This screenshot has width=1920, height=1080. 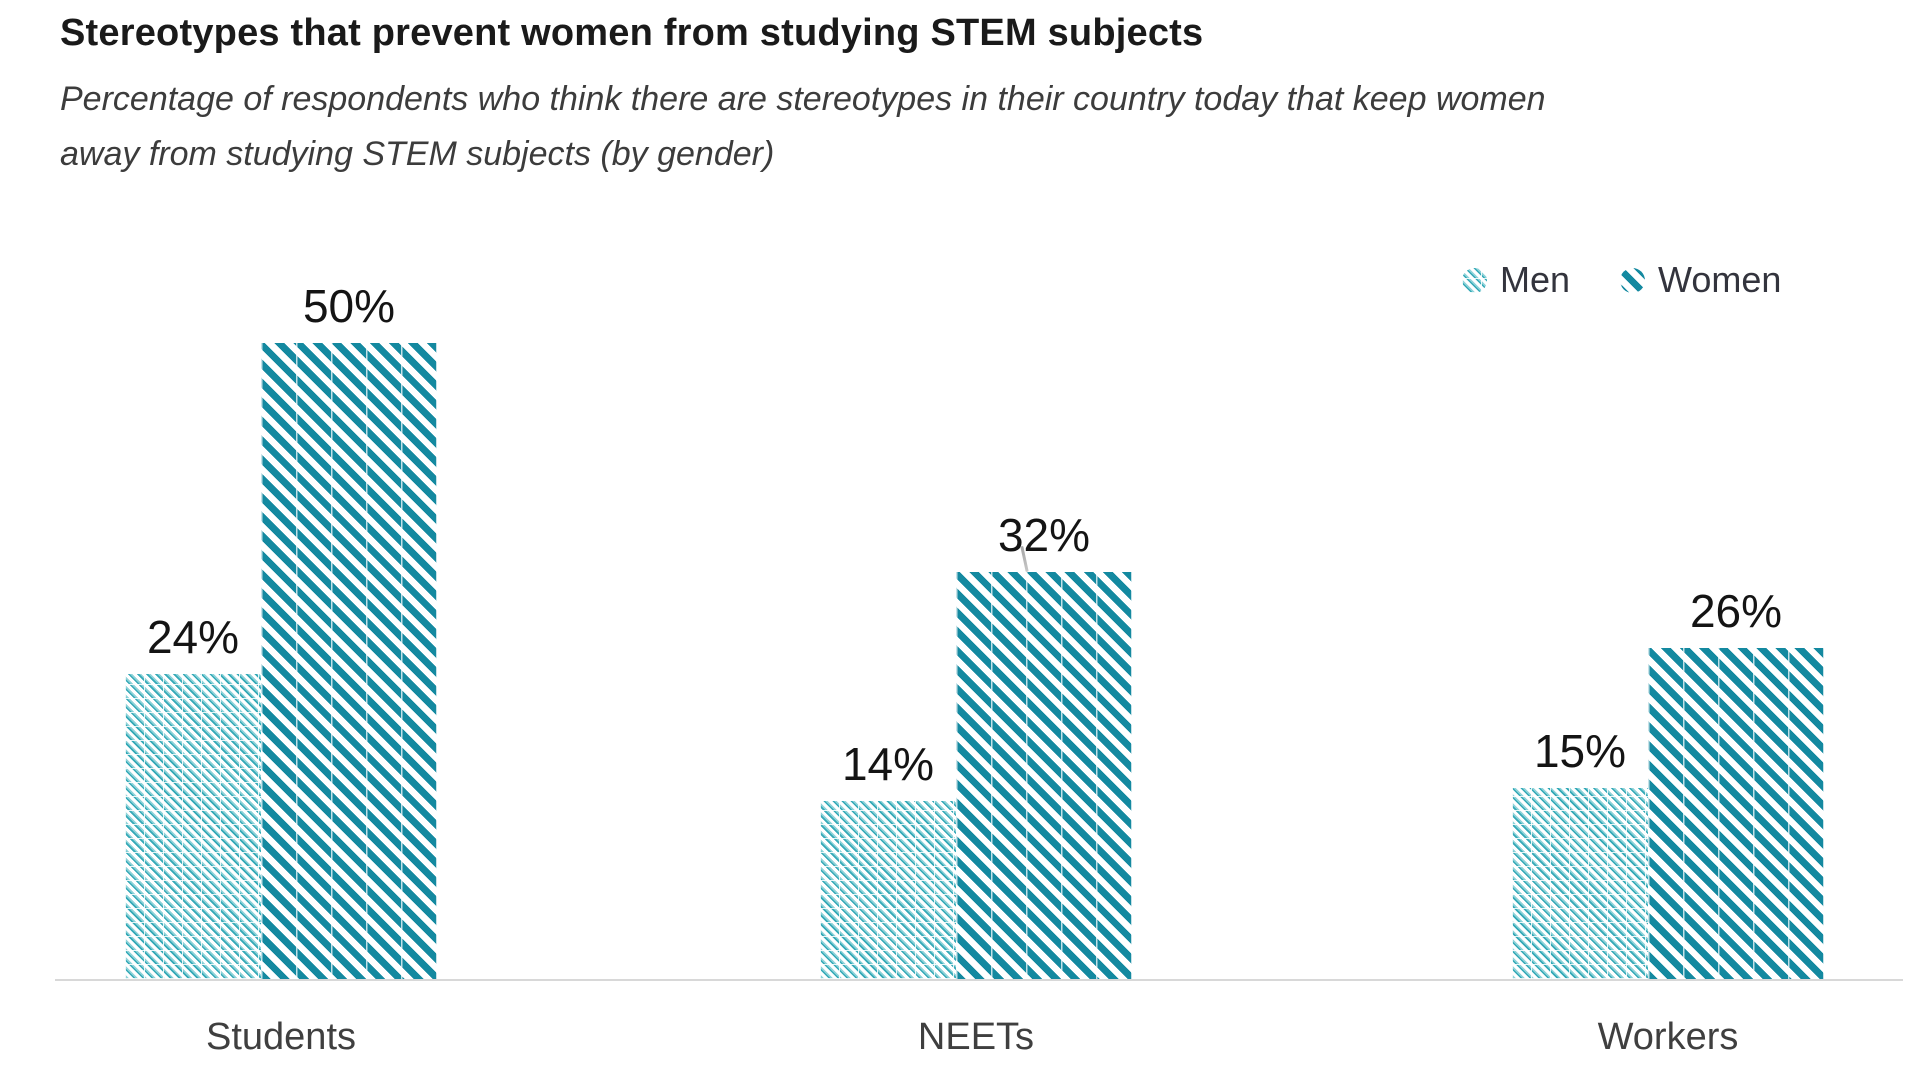 I want to click on bar-women-students, so click(x=349, y=661).